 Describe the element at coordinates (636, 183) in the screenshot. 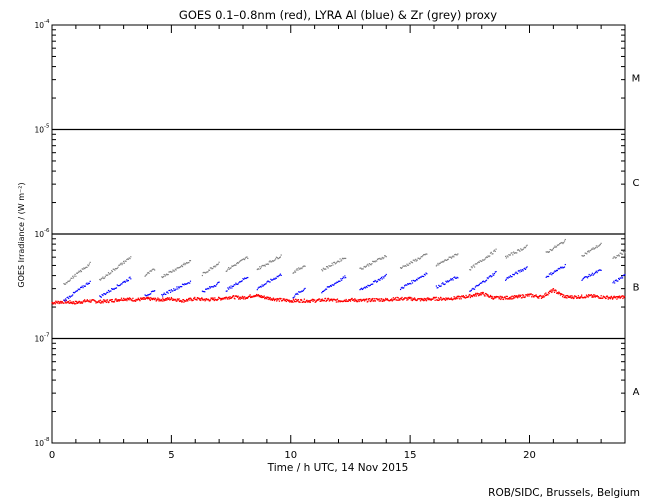

I see `flare-class-label: C` at that location.